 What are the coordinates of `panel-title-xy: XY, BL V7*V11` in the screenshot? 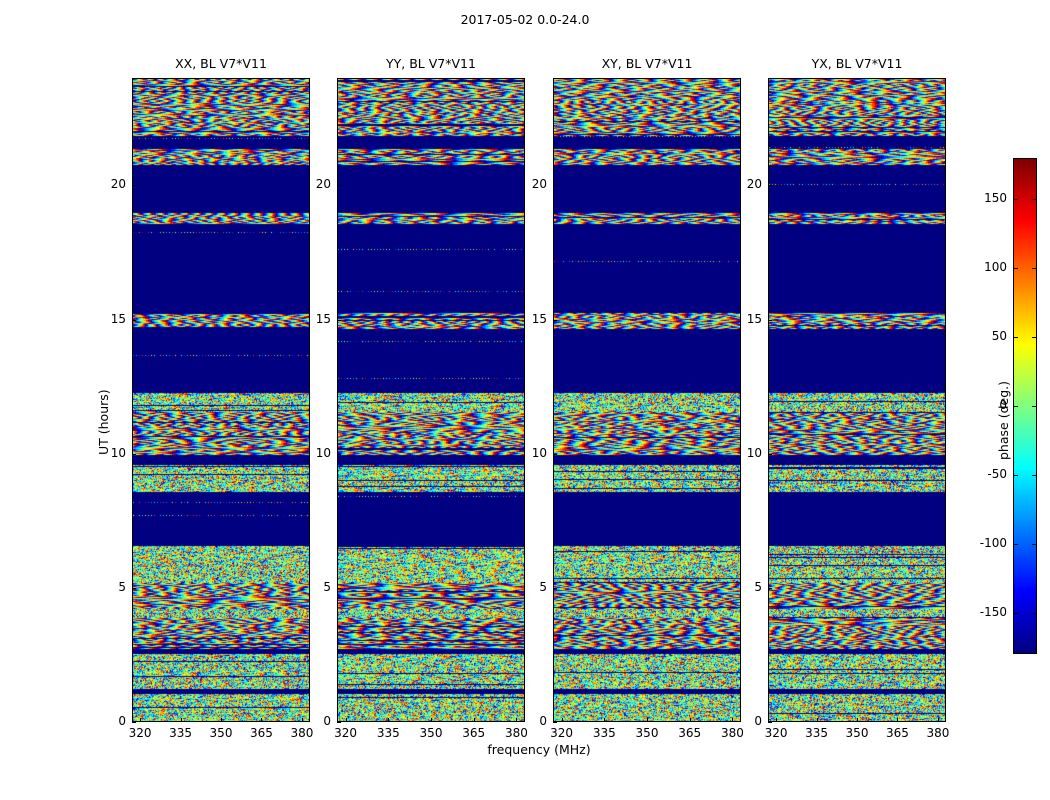 It's located at (647, 63).